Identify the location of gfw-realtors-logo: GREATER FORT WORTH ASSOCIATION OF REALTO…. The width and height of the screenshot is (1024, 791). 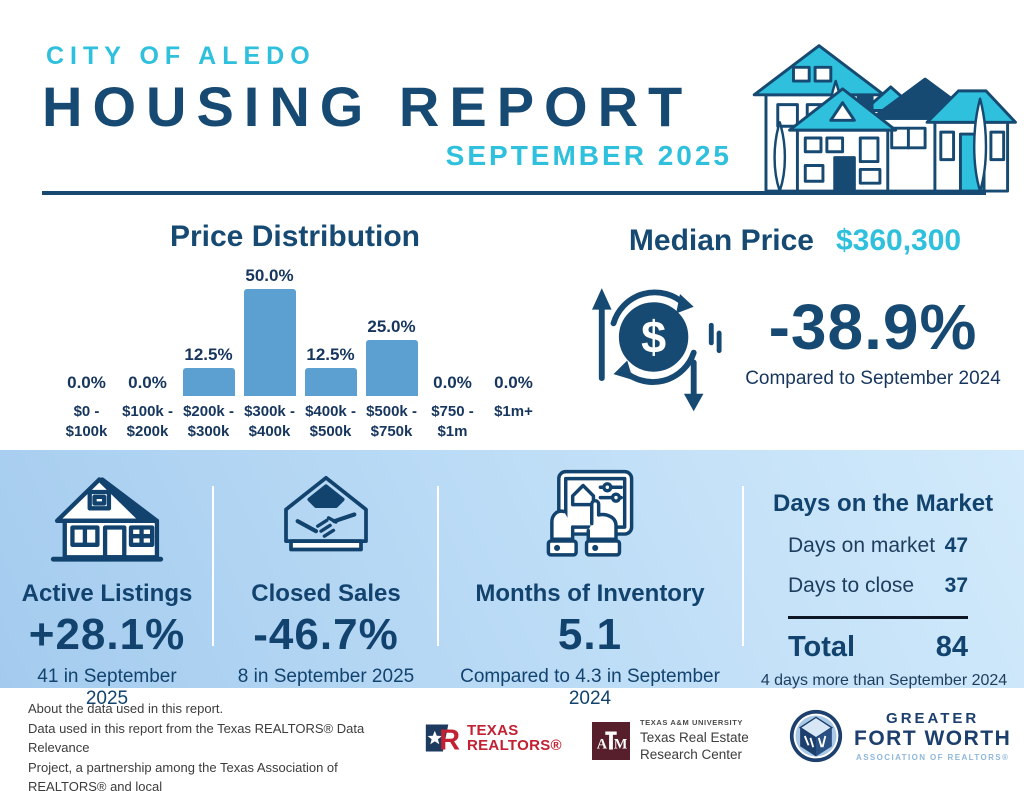
(899, 736).